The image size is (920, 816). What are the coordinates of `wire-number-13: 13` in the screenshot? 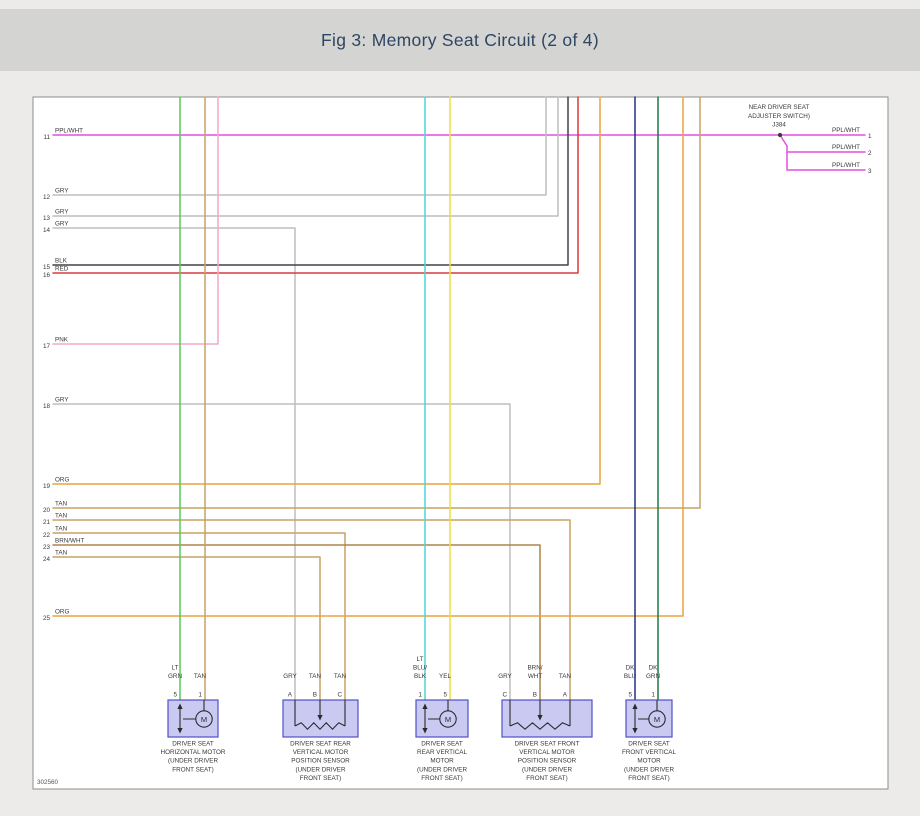 It's located at (47, 218).